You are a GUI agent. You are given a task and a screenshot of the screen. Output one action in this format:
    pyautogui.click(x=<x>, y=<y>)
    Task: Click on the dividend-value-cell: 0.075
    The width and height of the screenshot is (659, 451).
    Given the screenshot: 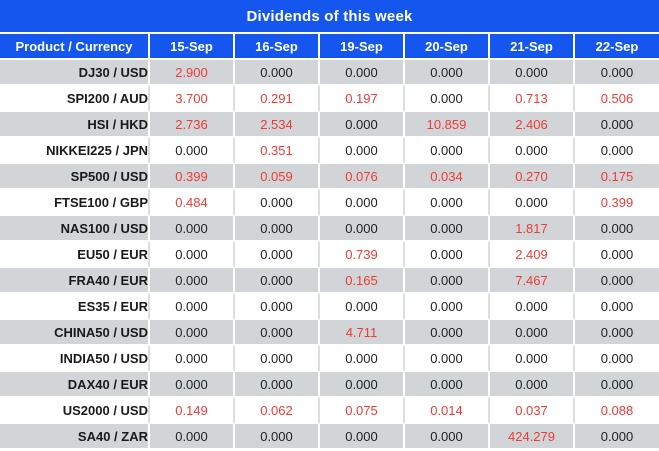 What is the action you would take?
    pyautogui.click(x=362, y=411)
    